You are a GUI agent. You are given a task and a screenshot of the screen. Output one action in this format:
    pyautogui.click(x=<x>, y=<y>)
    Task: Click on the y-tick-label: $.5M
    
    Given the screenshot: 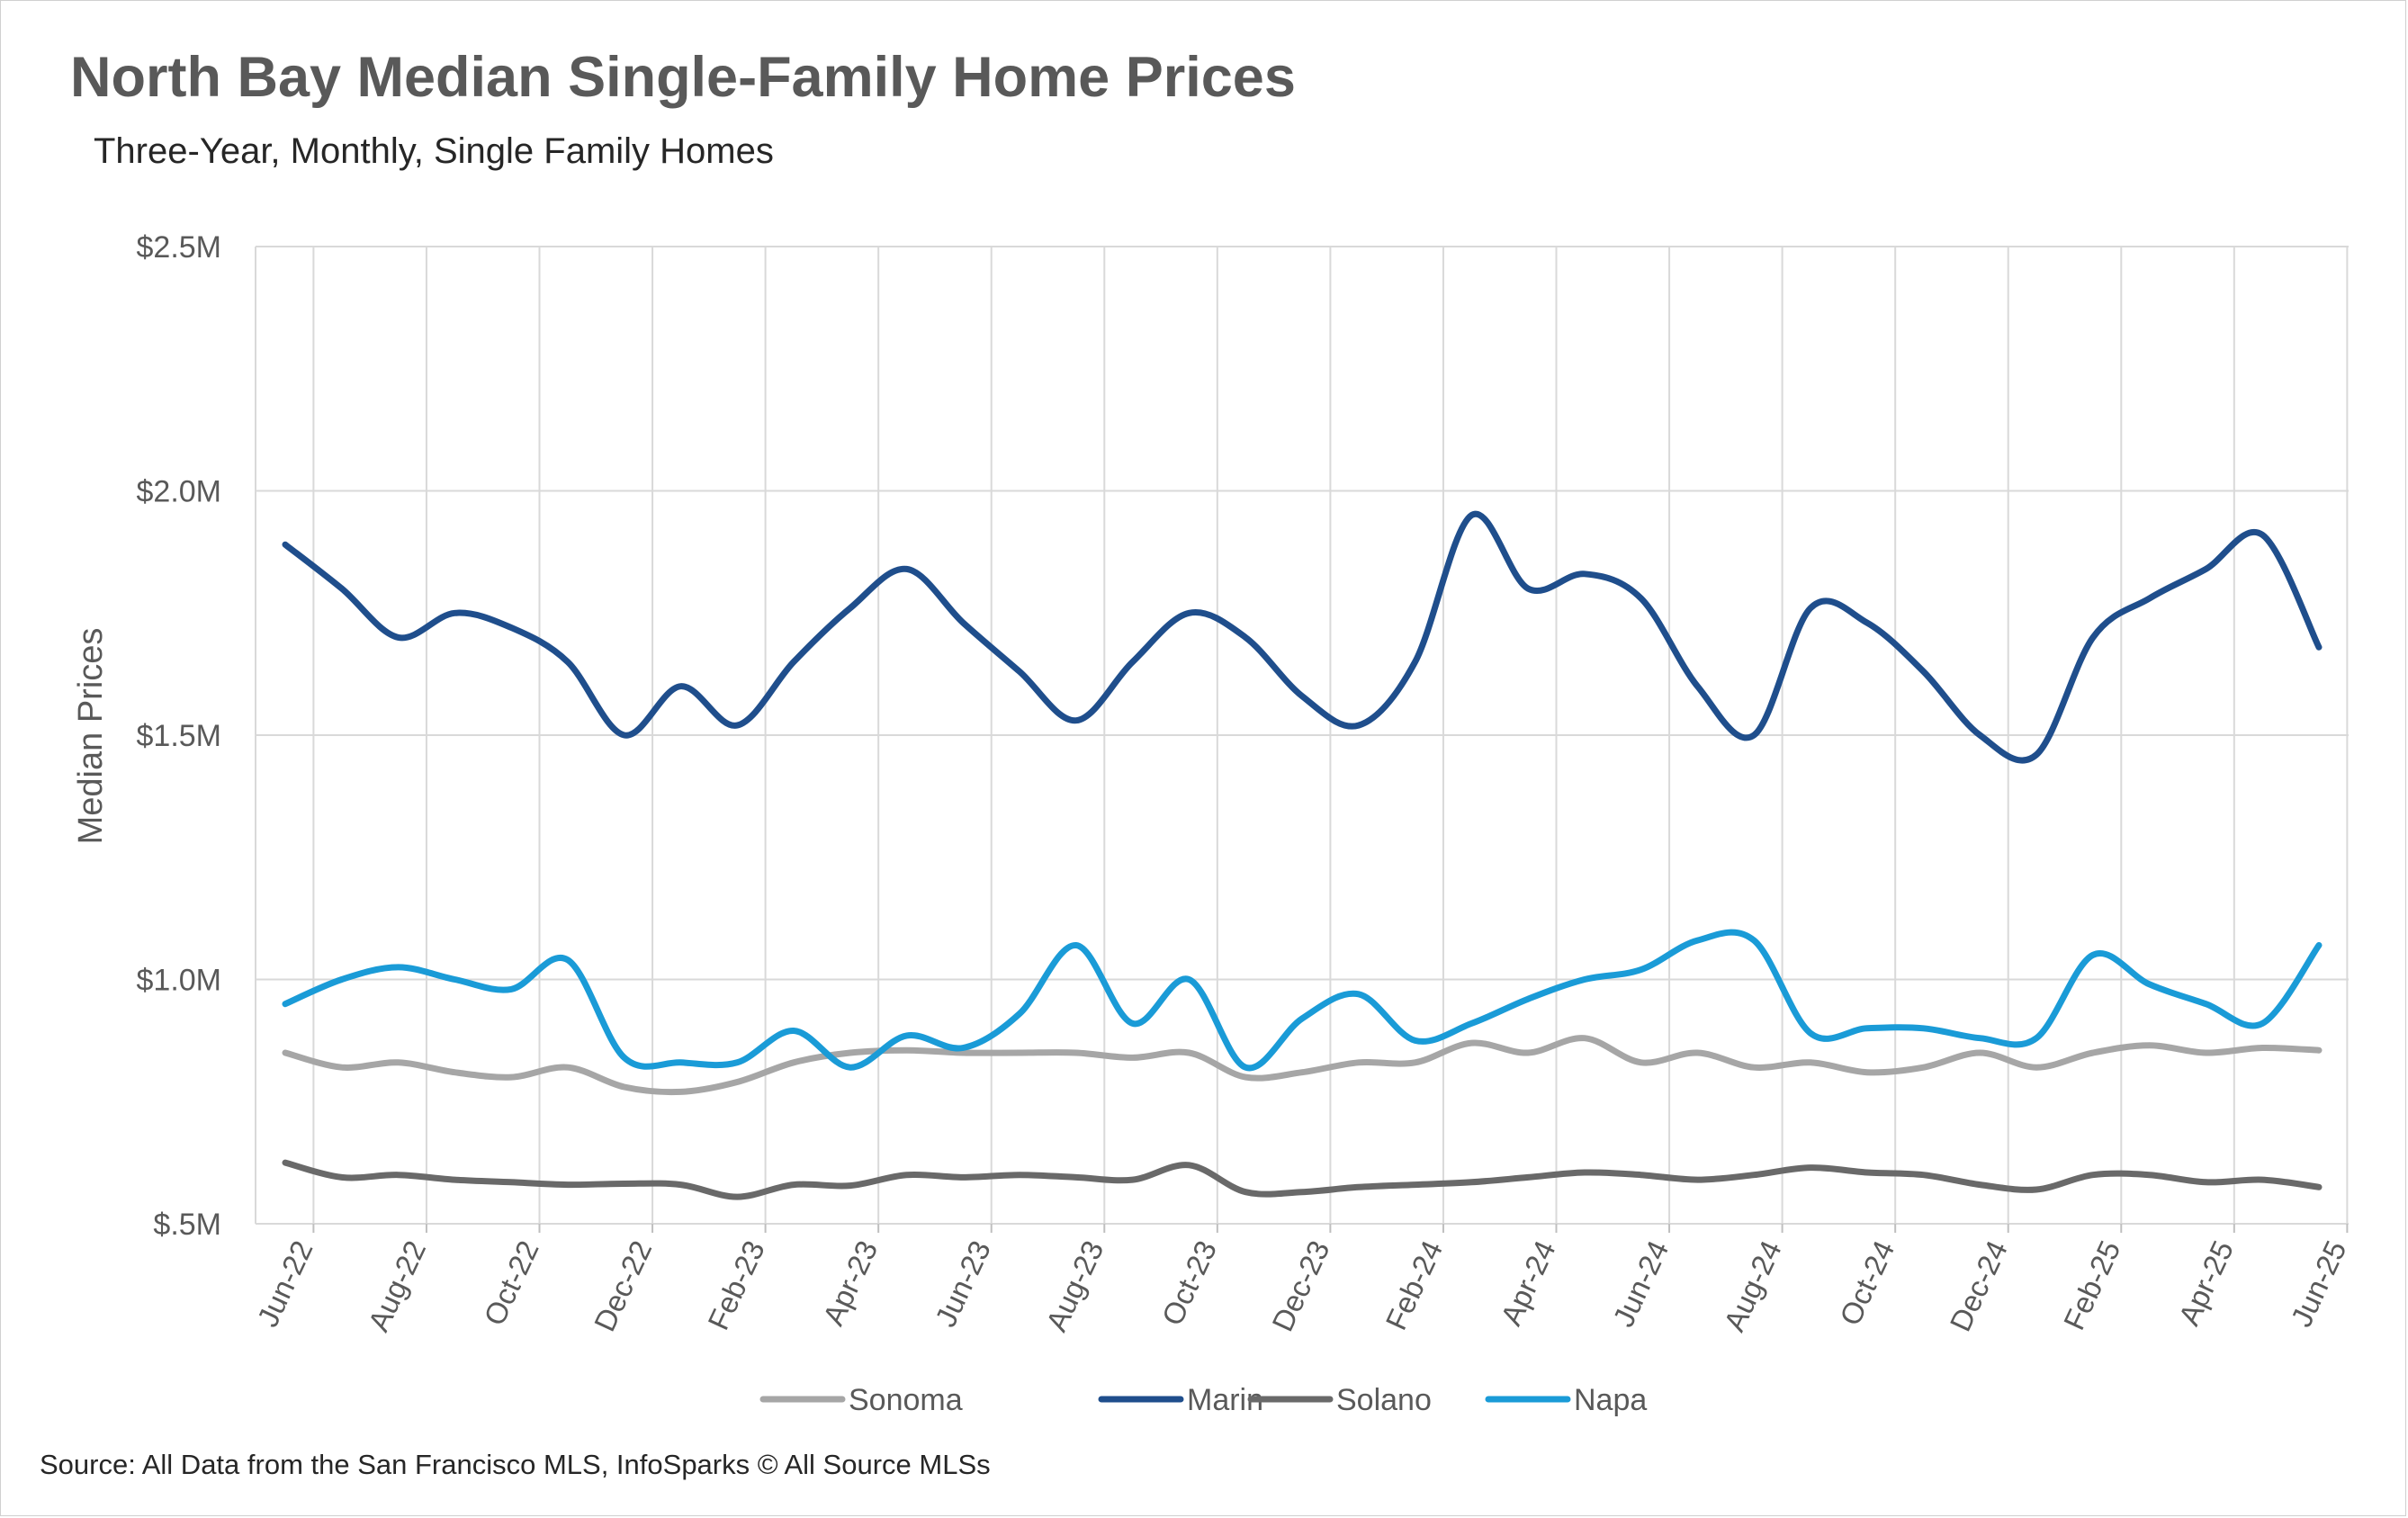 What is the action you would take?
    pyautogui.click(x=187, y=1225)
    